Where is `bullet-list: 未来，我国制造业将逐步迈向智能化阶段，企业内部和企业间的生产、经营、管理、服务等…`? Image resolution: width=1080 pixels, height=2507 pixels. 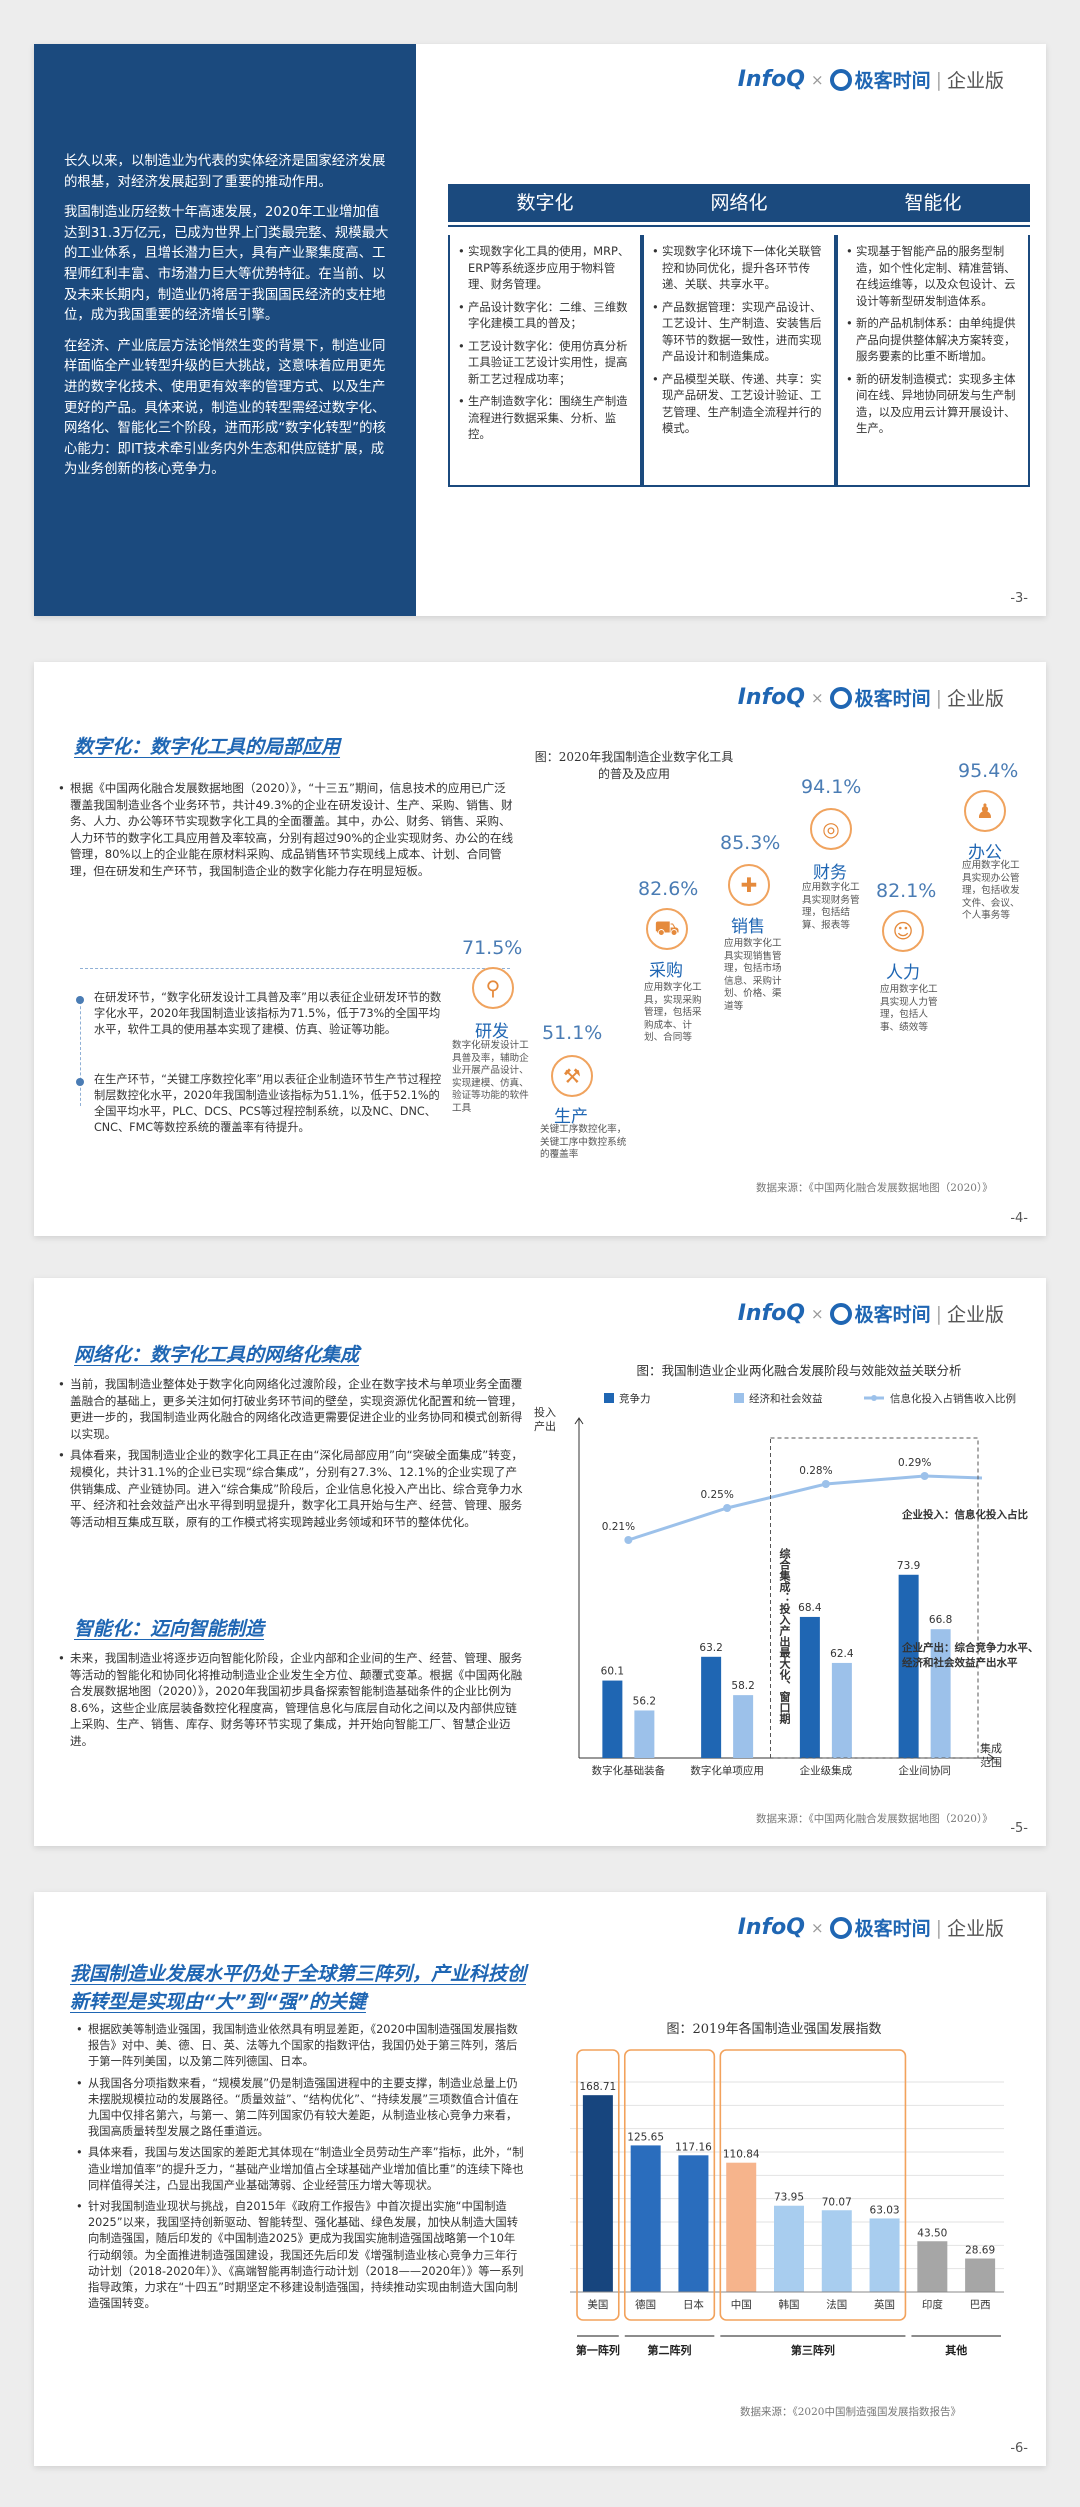 bullet-list: 未来，我国制造业将逐步迈向智能化阶段，企业内部和企业间的生产、经营、管理、服务等… is located at coordinates (291, 1702).